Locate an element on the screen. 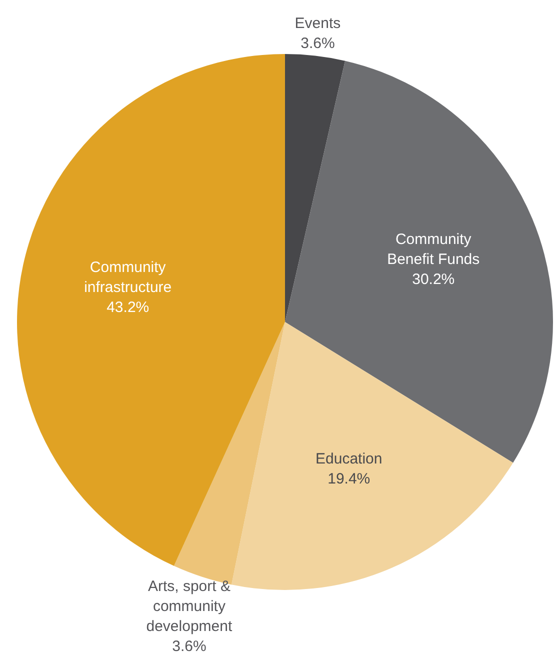 The image size is (555, 668). slice-label: Arts, sport & community development is located at coordinates (189, 606).